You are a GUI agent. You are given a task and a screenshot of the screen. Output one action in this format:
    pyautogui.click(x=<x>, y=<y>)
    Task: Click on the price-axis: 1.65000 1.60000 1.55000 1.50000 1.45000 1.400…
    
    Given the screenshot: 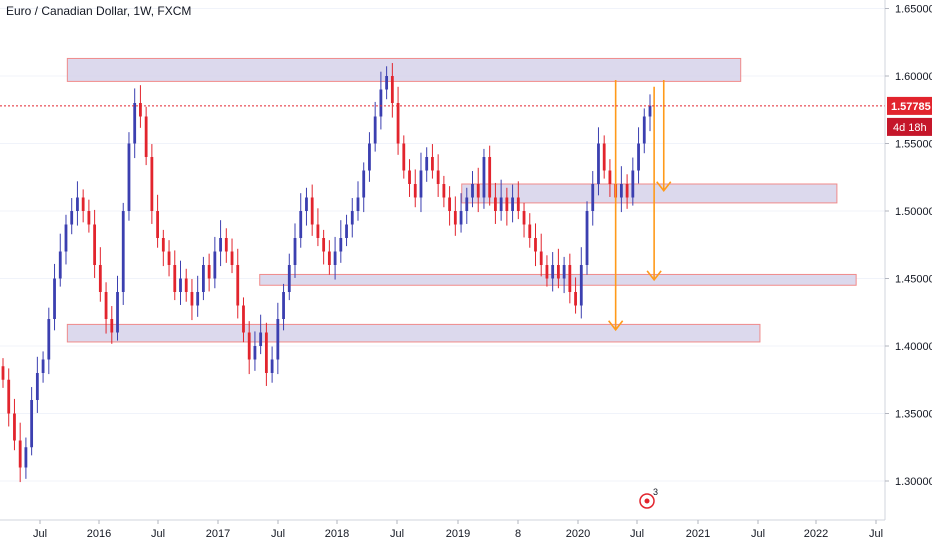 What is the action you would take?
    pyautogui.click(x=908, y=260)
    